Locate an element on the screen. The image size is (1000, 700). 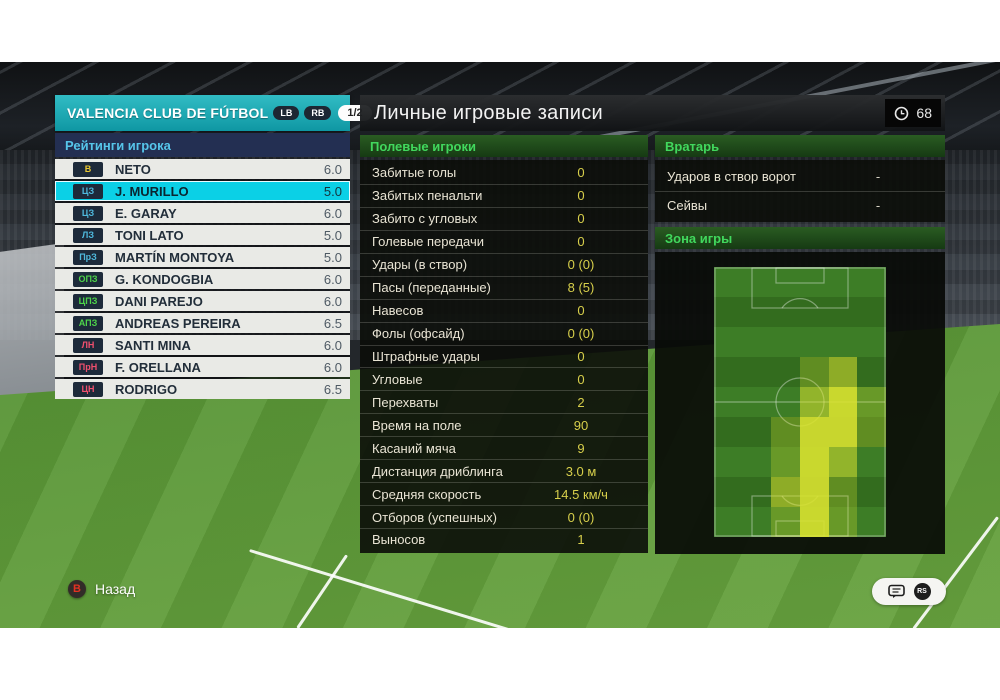
player-name: DANI PAREJO is located at coordinates (159, 301).